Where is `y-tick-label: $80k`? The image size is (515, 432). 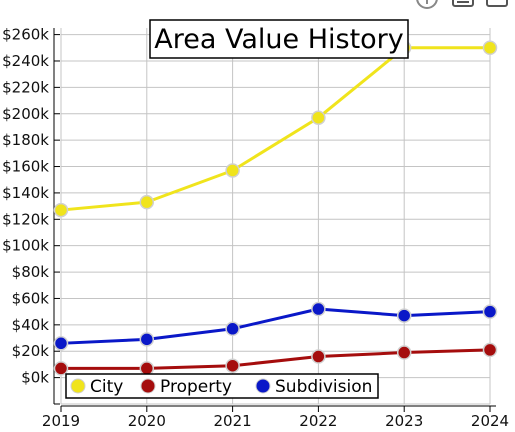
y-tick-label: $80k is located at coordinates (31, 272).